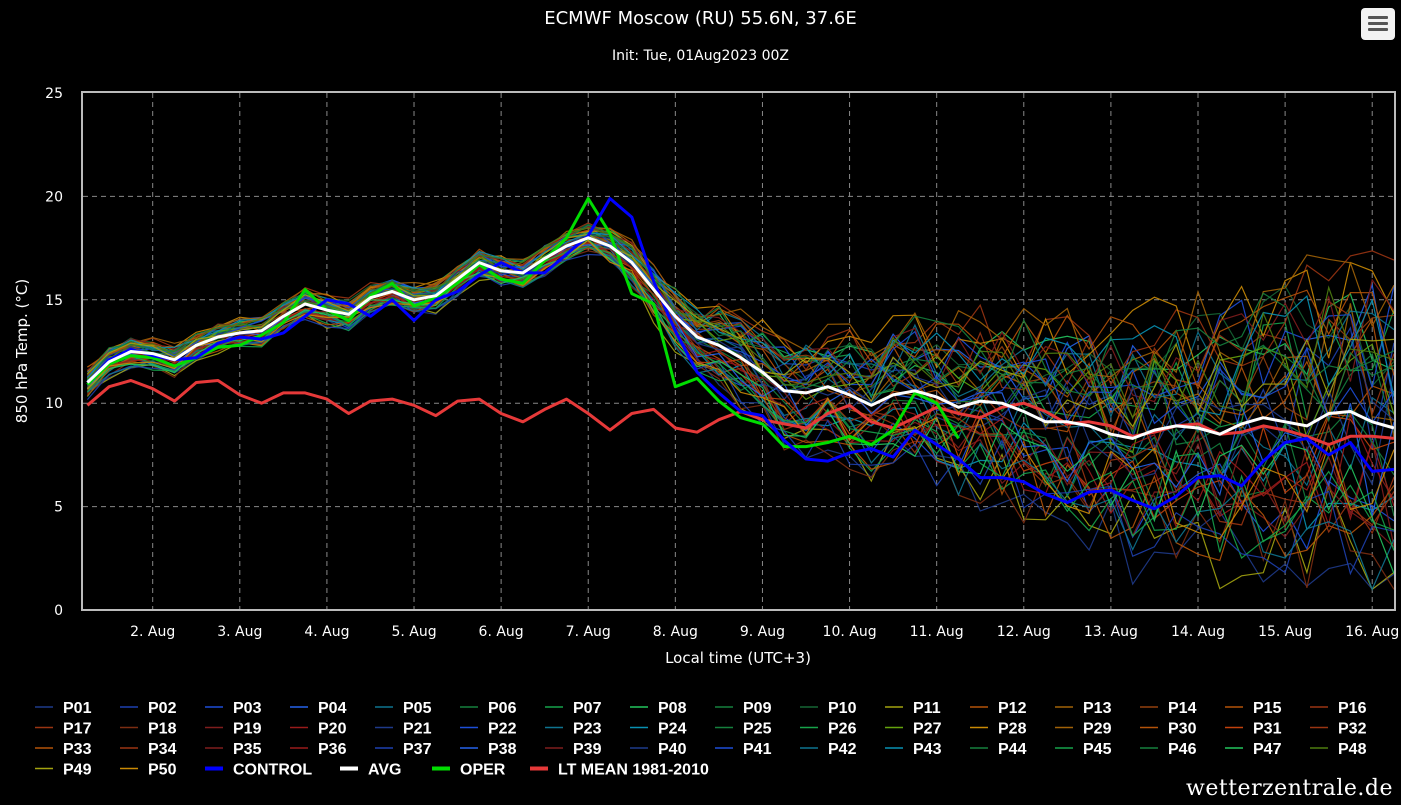 The width and height of the screenshot is (1401, 805). Describe the element at coordinates (700, 18) in the screenshot. I see `chart-title: ECMWF Moscow (RU) 55.6N, 37.6E` at that location.